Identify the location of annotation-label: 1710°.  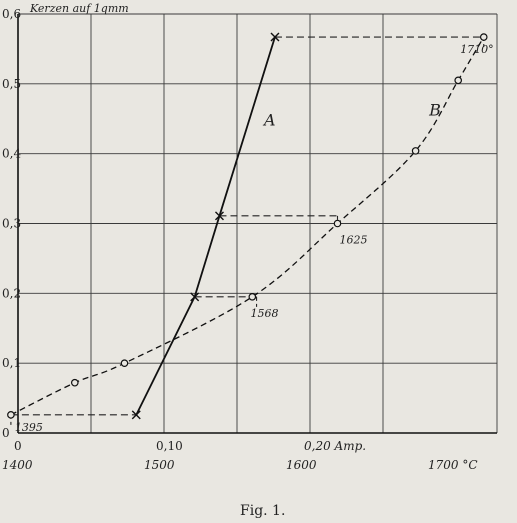
(477, 49).